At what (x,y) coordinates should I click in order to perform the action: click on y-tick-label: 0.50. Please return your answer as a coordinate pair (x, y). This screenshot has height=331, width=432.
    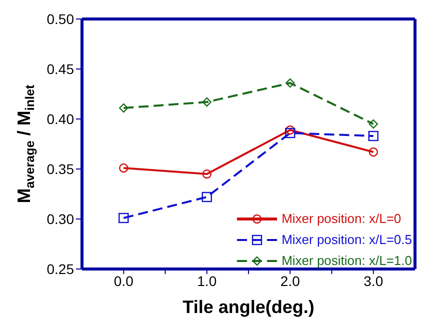
    Looking at the image, I should click on (60, 18).